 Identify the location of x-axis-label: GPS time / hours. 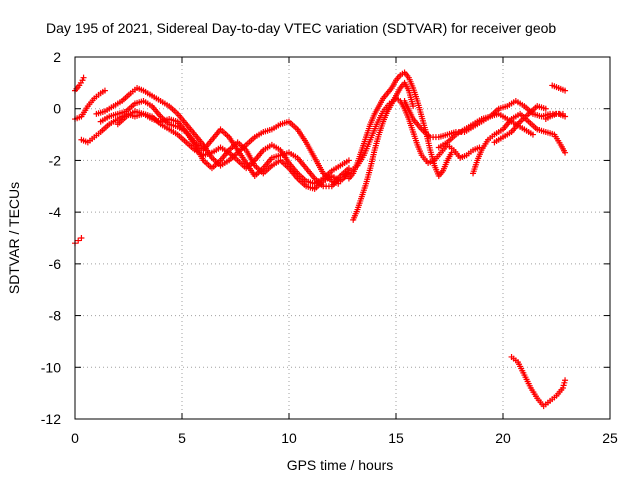
(340, 465).